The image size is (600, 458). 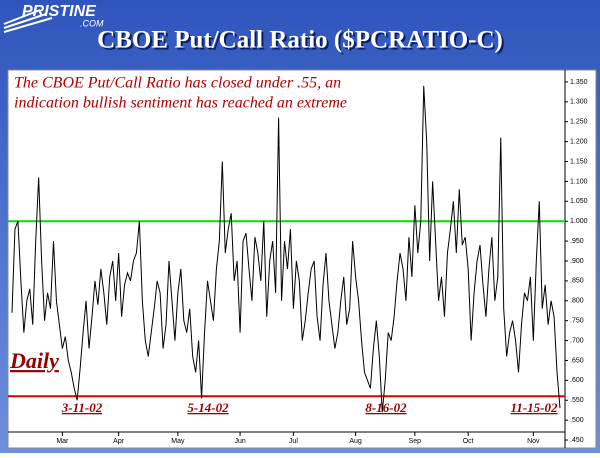 What do you see at coordinates (208, 407) in the screenshot?
I see `date-label: 5-14-02` at bounding box center [208, 407].